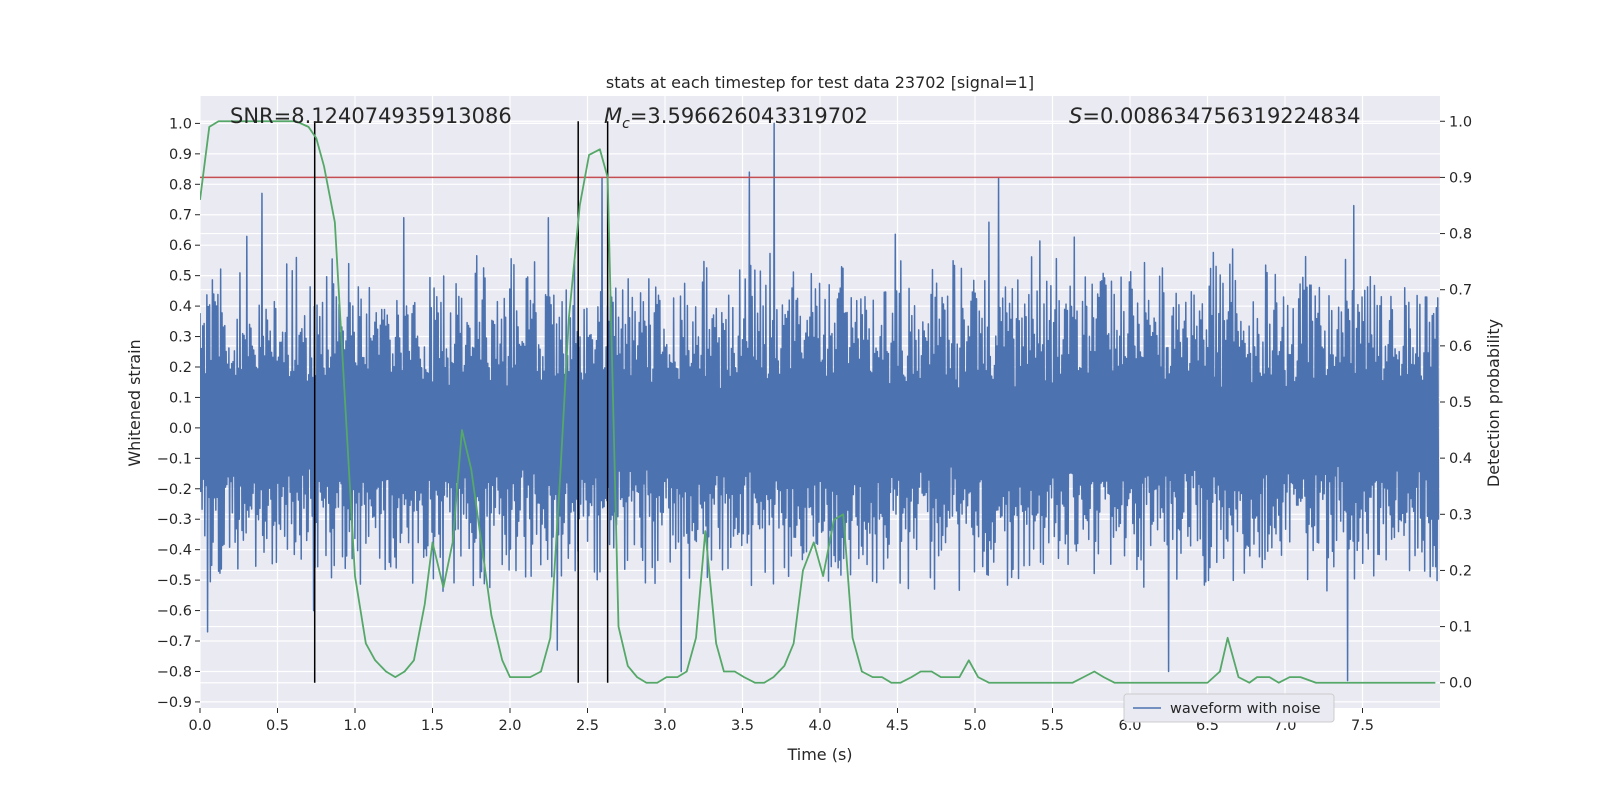  Describe the element at coordinates (1460, 628) in the screenshot. I see `y2-tick-label: 0.1` at that location.